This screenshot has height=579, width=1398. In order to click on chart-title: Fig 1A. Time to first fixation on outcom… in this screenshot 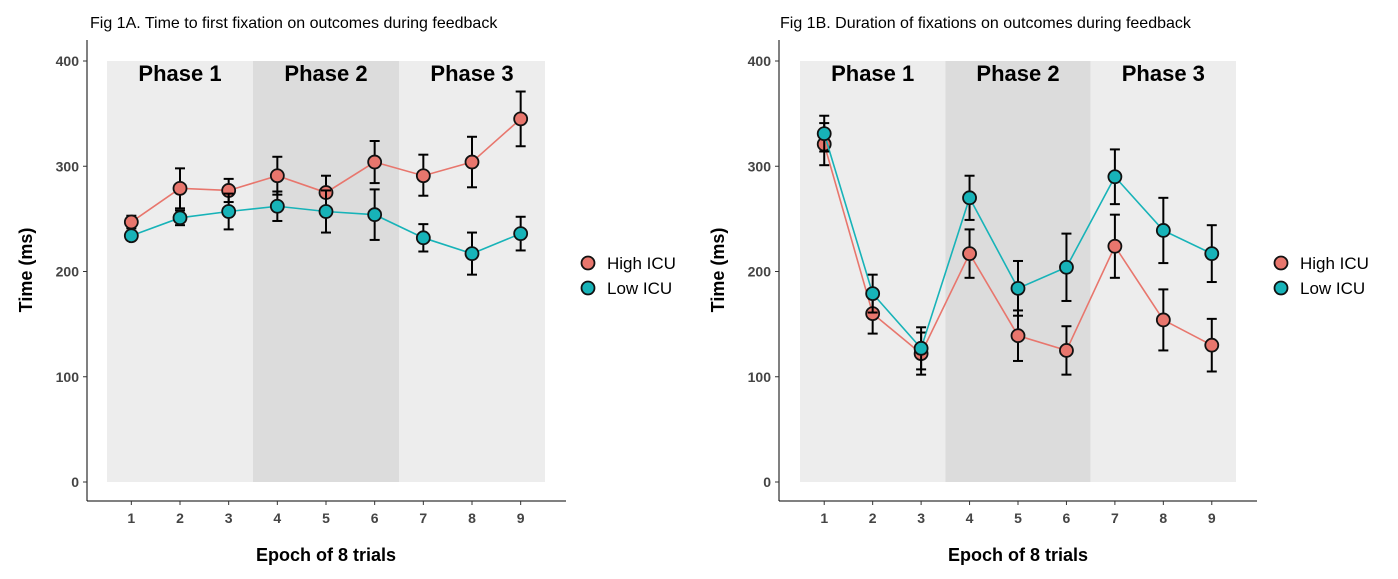, I will do `click(294, 23)`.